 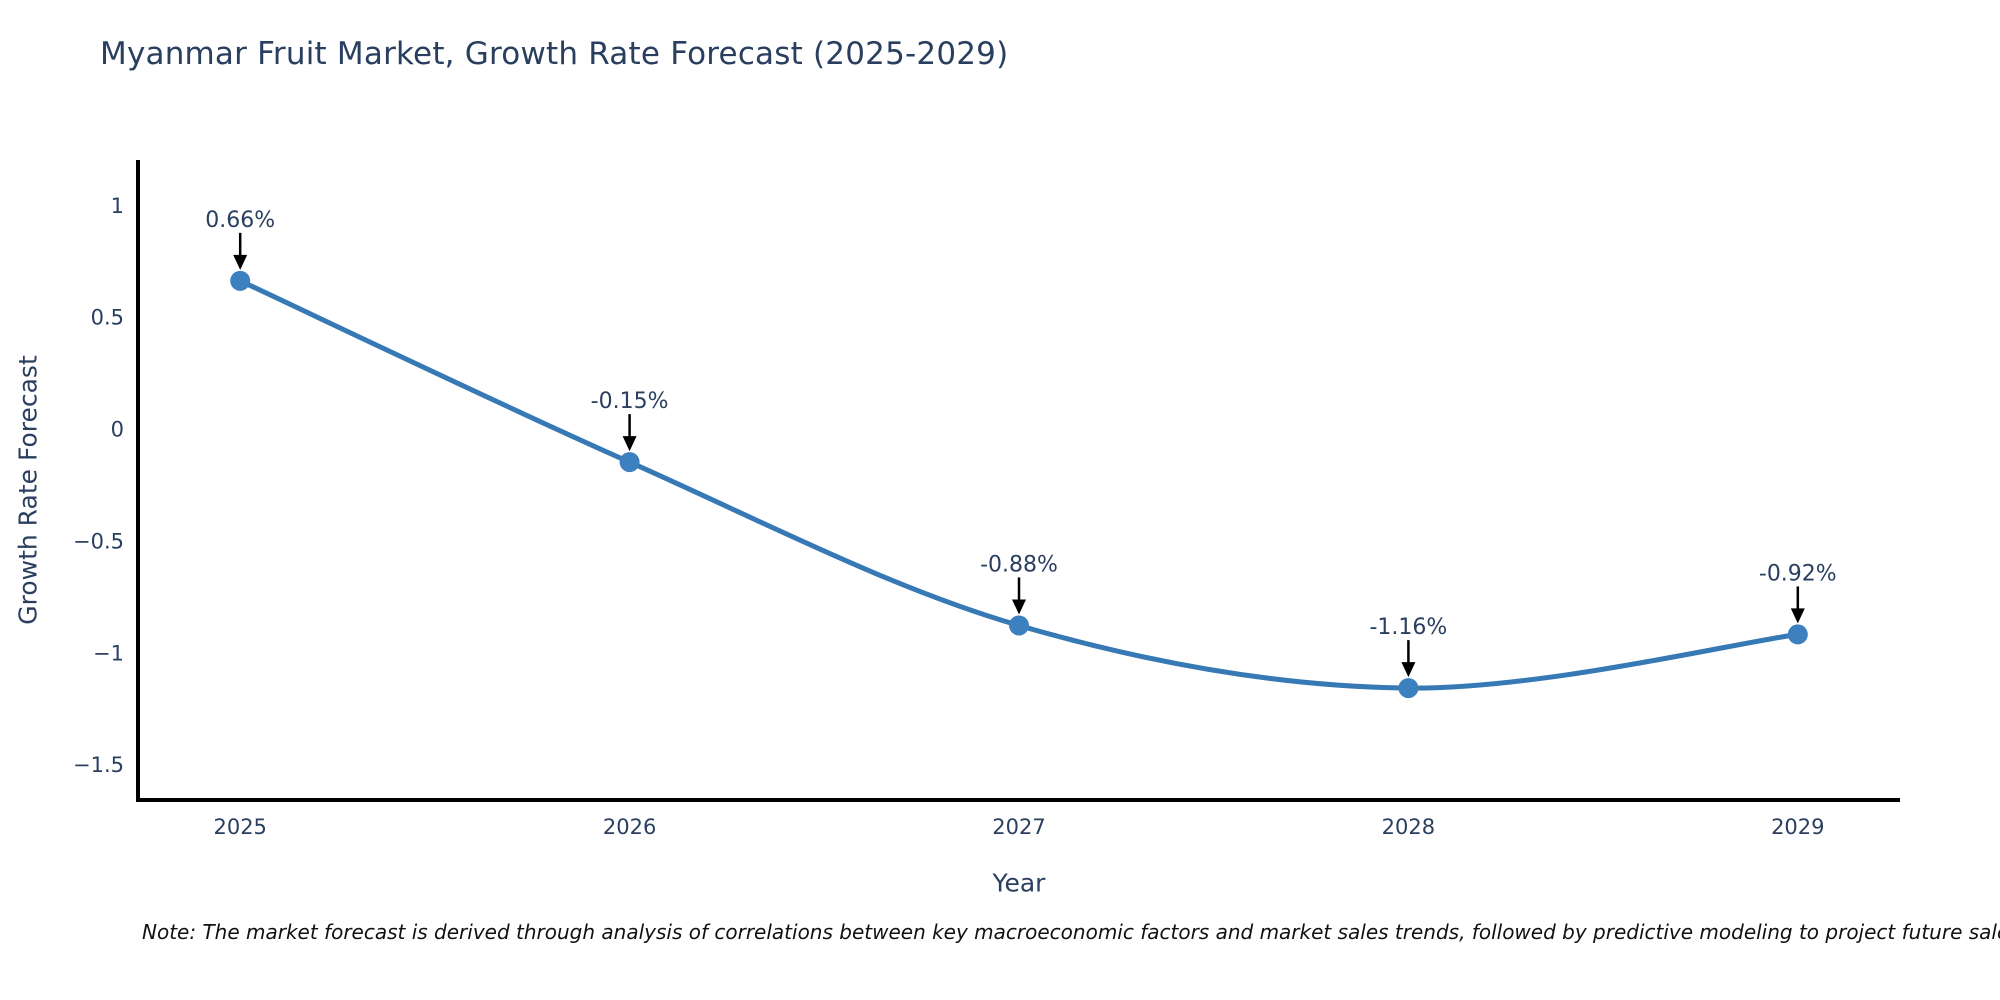 I want to click on annotation-label: -0.92%, so click(x=1798, y=573).